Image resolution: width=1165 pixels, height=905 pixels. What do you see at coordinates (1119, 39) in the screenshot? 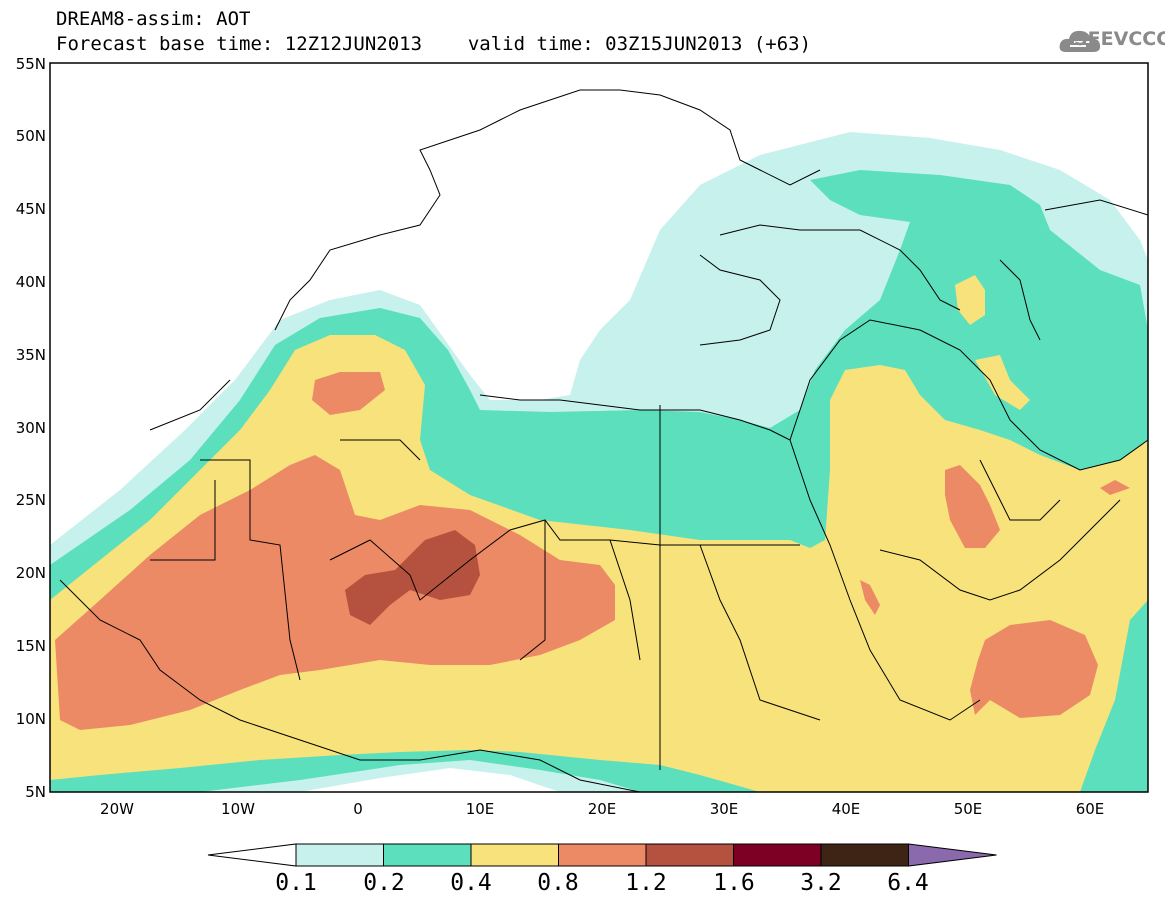
I see `logo-text: SEEVCCC` at bounding box center [1119, 39].